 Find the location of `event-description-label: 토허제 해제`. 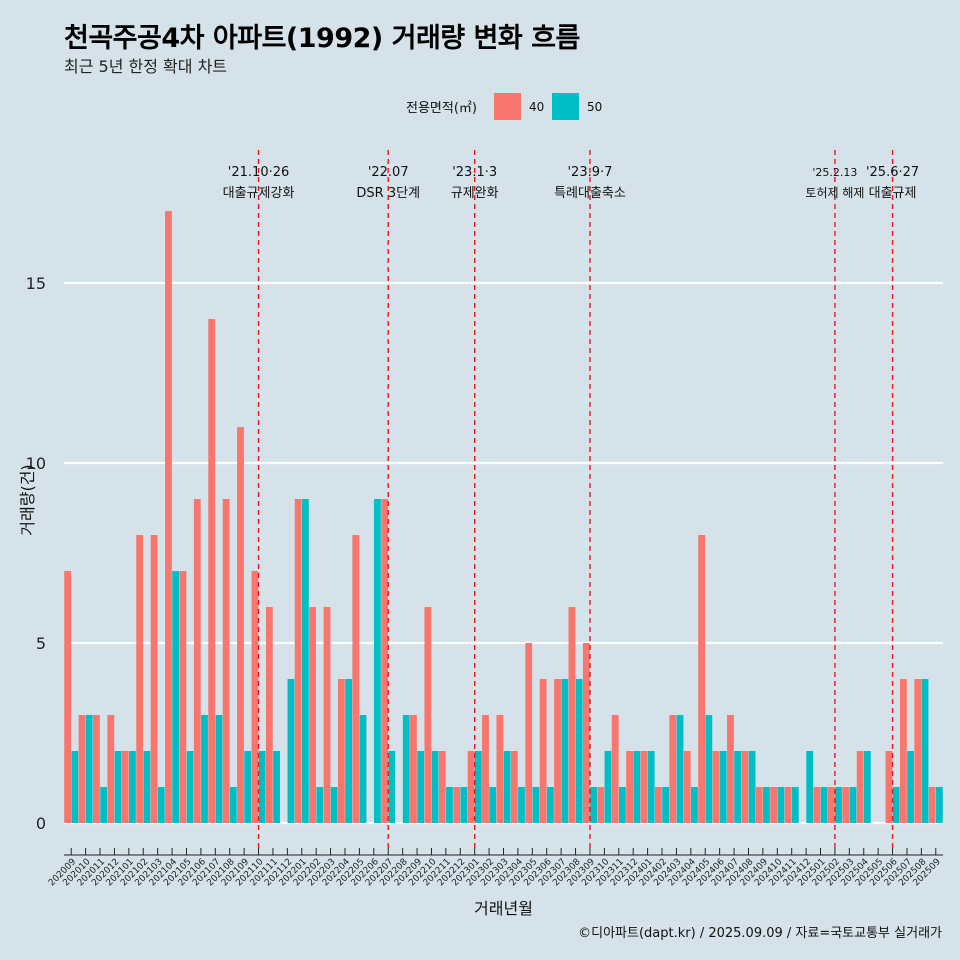

event-description-label: 토허제 해제 is located at coordinates (834, 193).